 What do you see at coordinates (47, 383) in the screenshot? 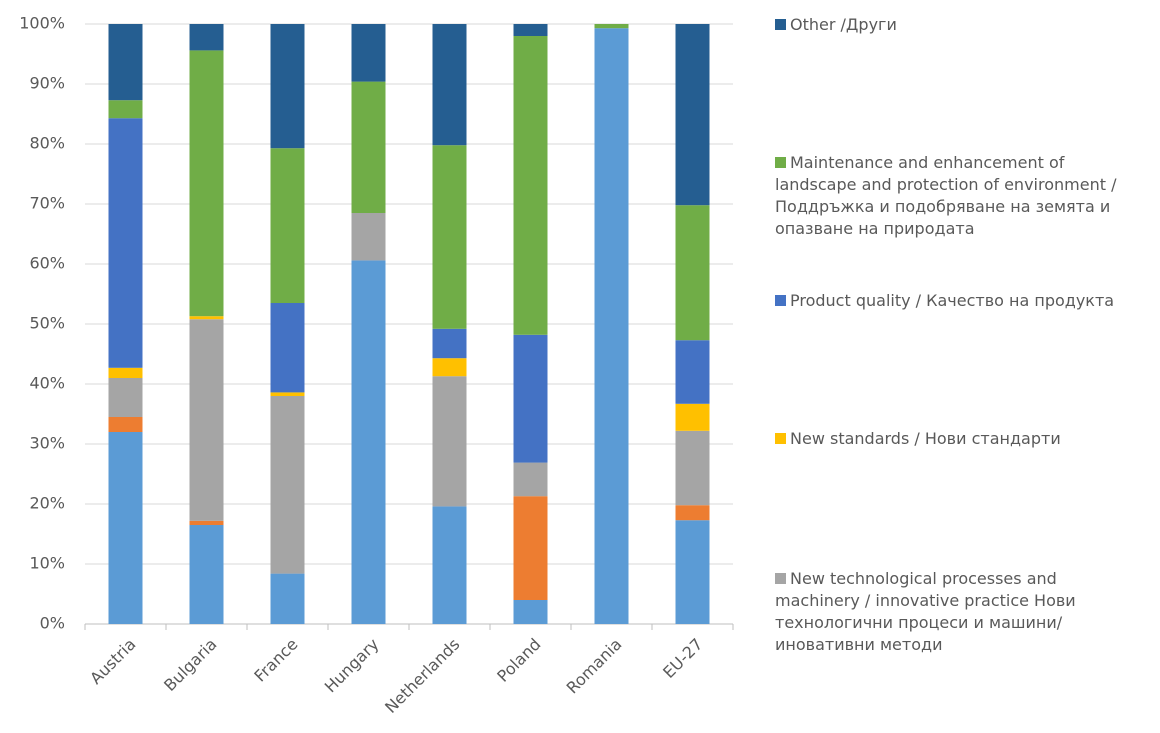
I see `y-tick-label: 40%` at bounding box center [47, 383].